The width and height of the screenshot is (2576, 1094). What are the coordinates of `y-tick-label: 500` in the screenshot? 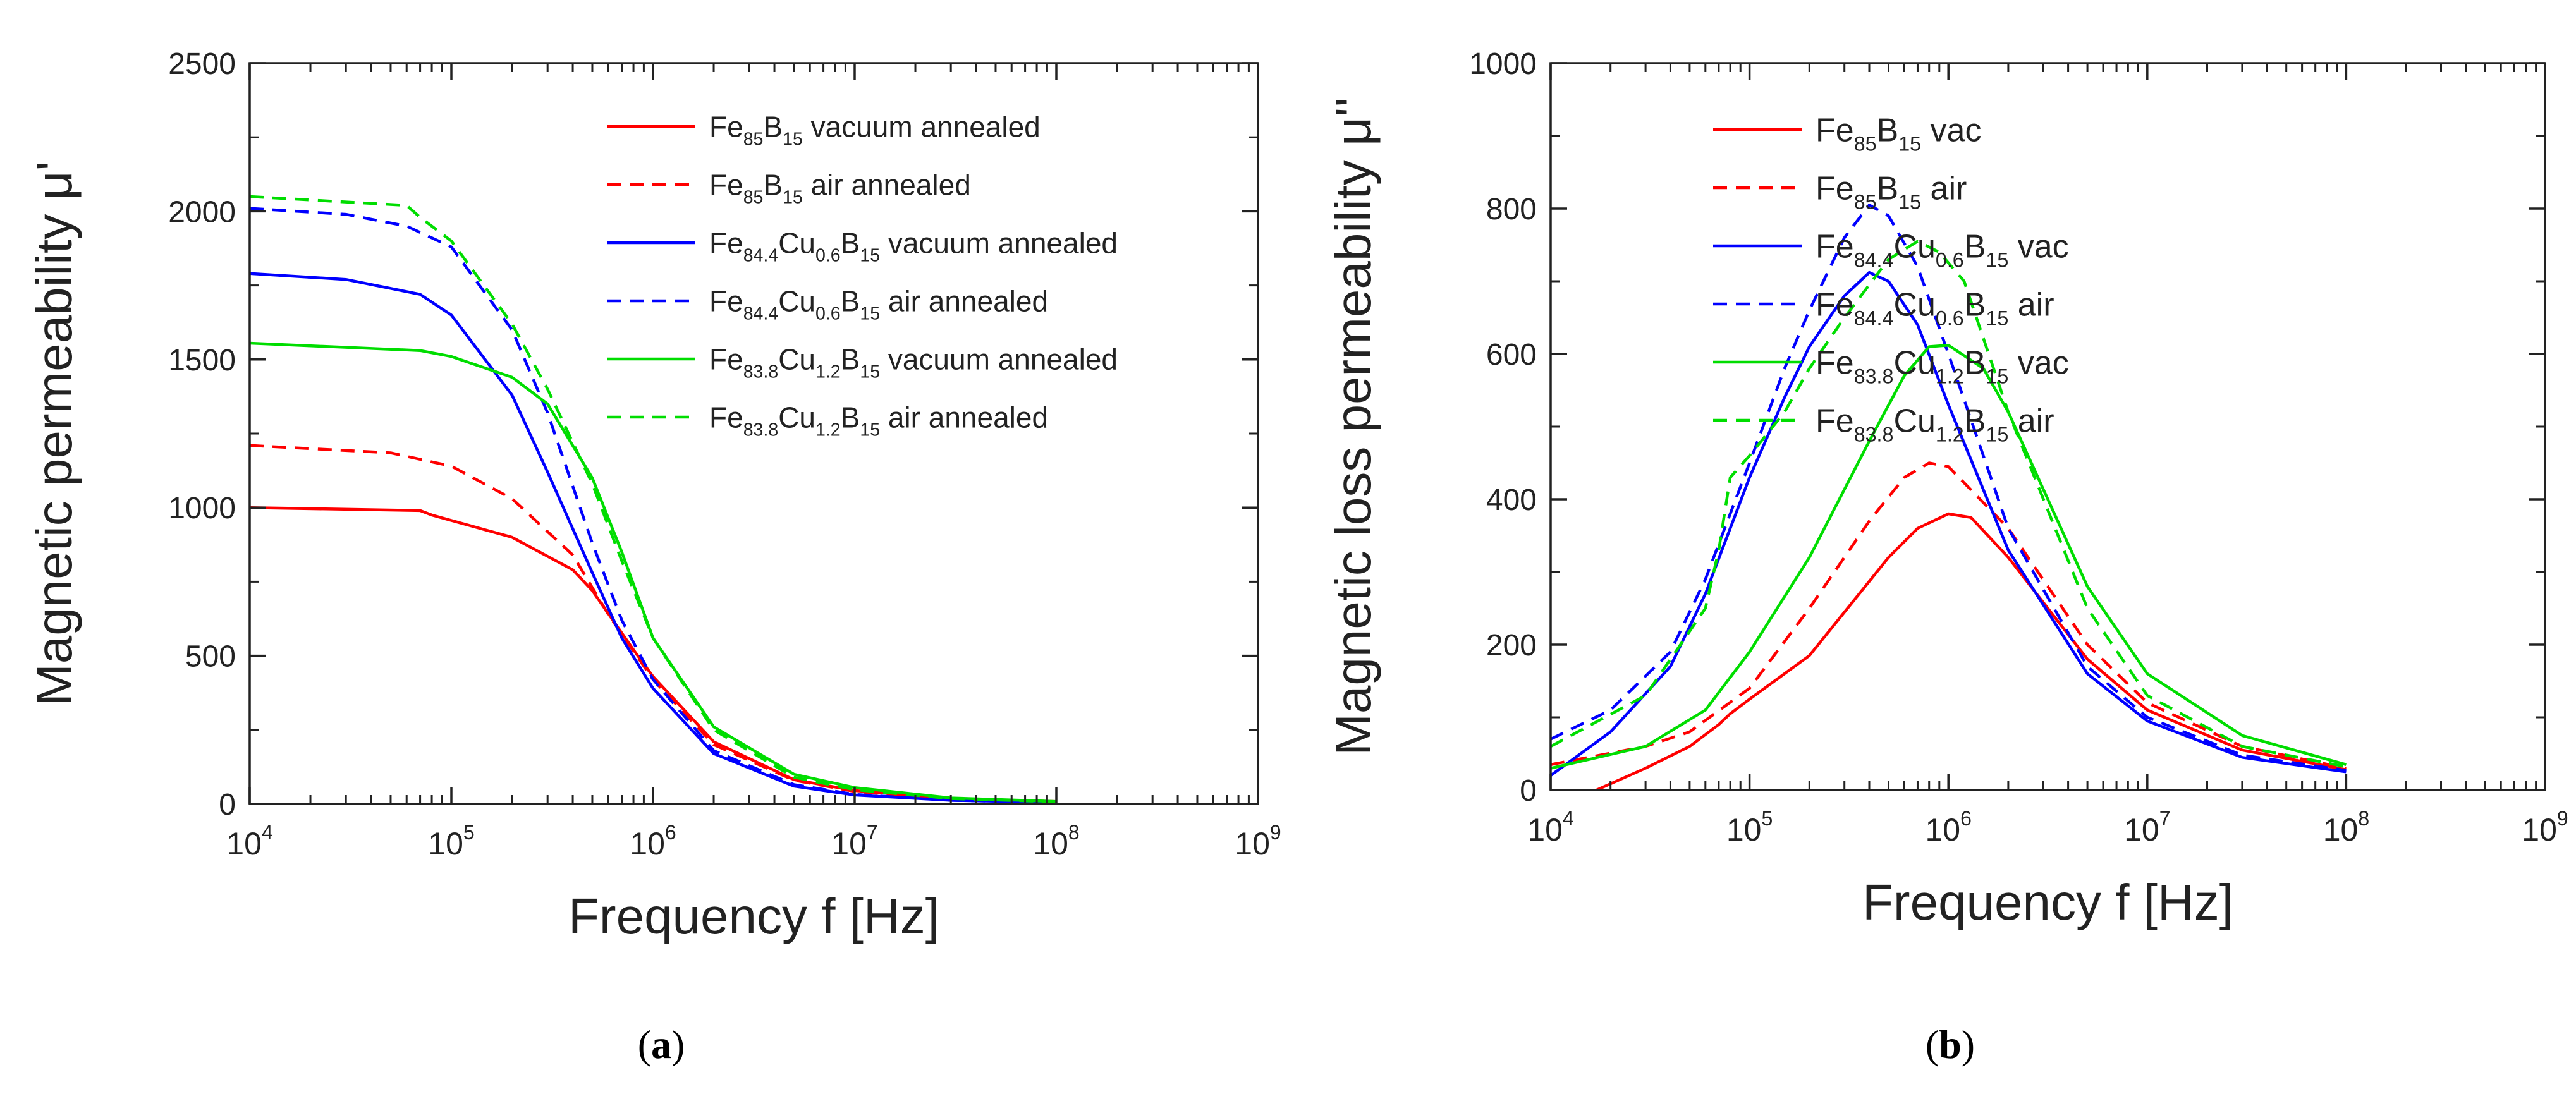 It's located at (210, 657).